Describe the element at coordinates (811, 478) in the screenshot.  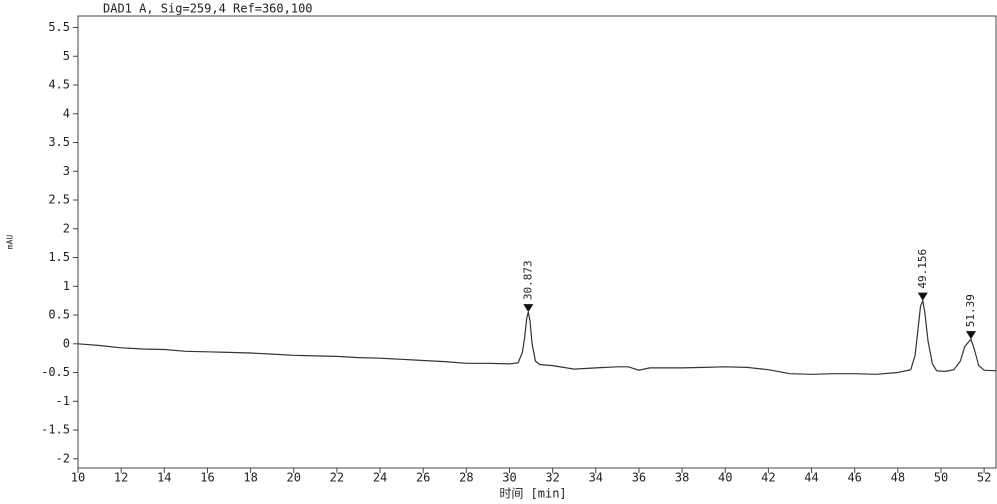
I see `x-tick-label: 44` at that location.